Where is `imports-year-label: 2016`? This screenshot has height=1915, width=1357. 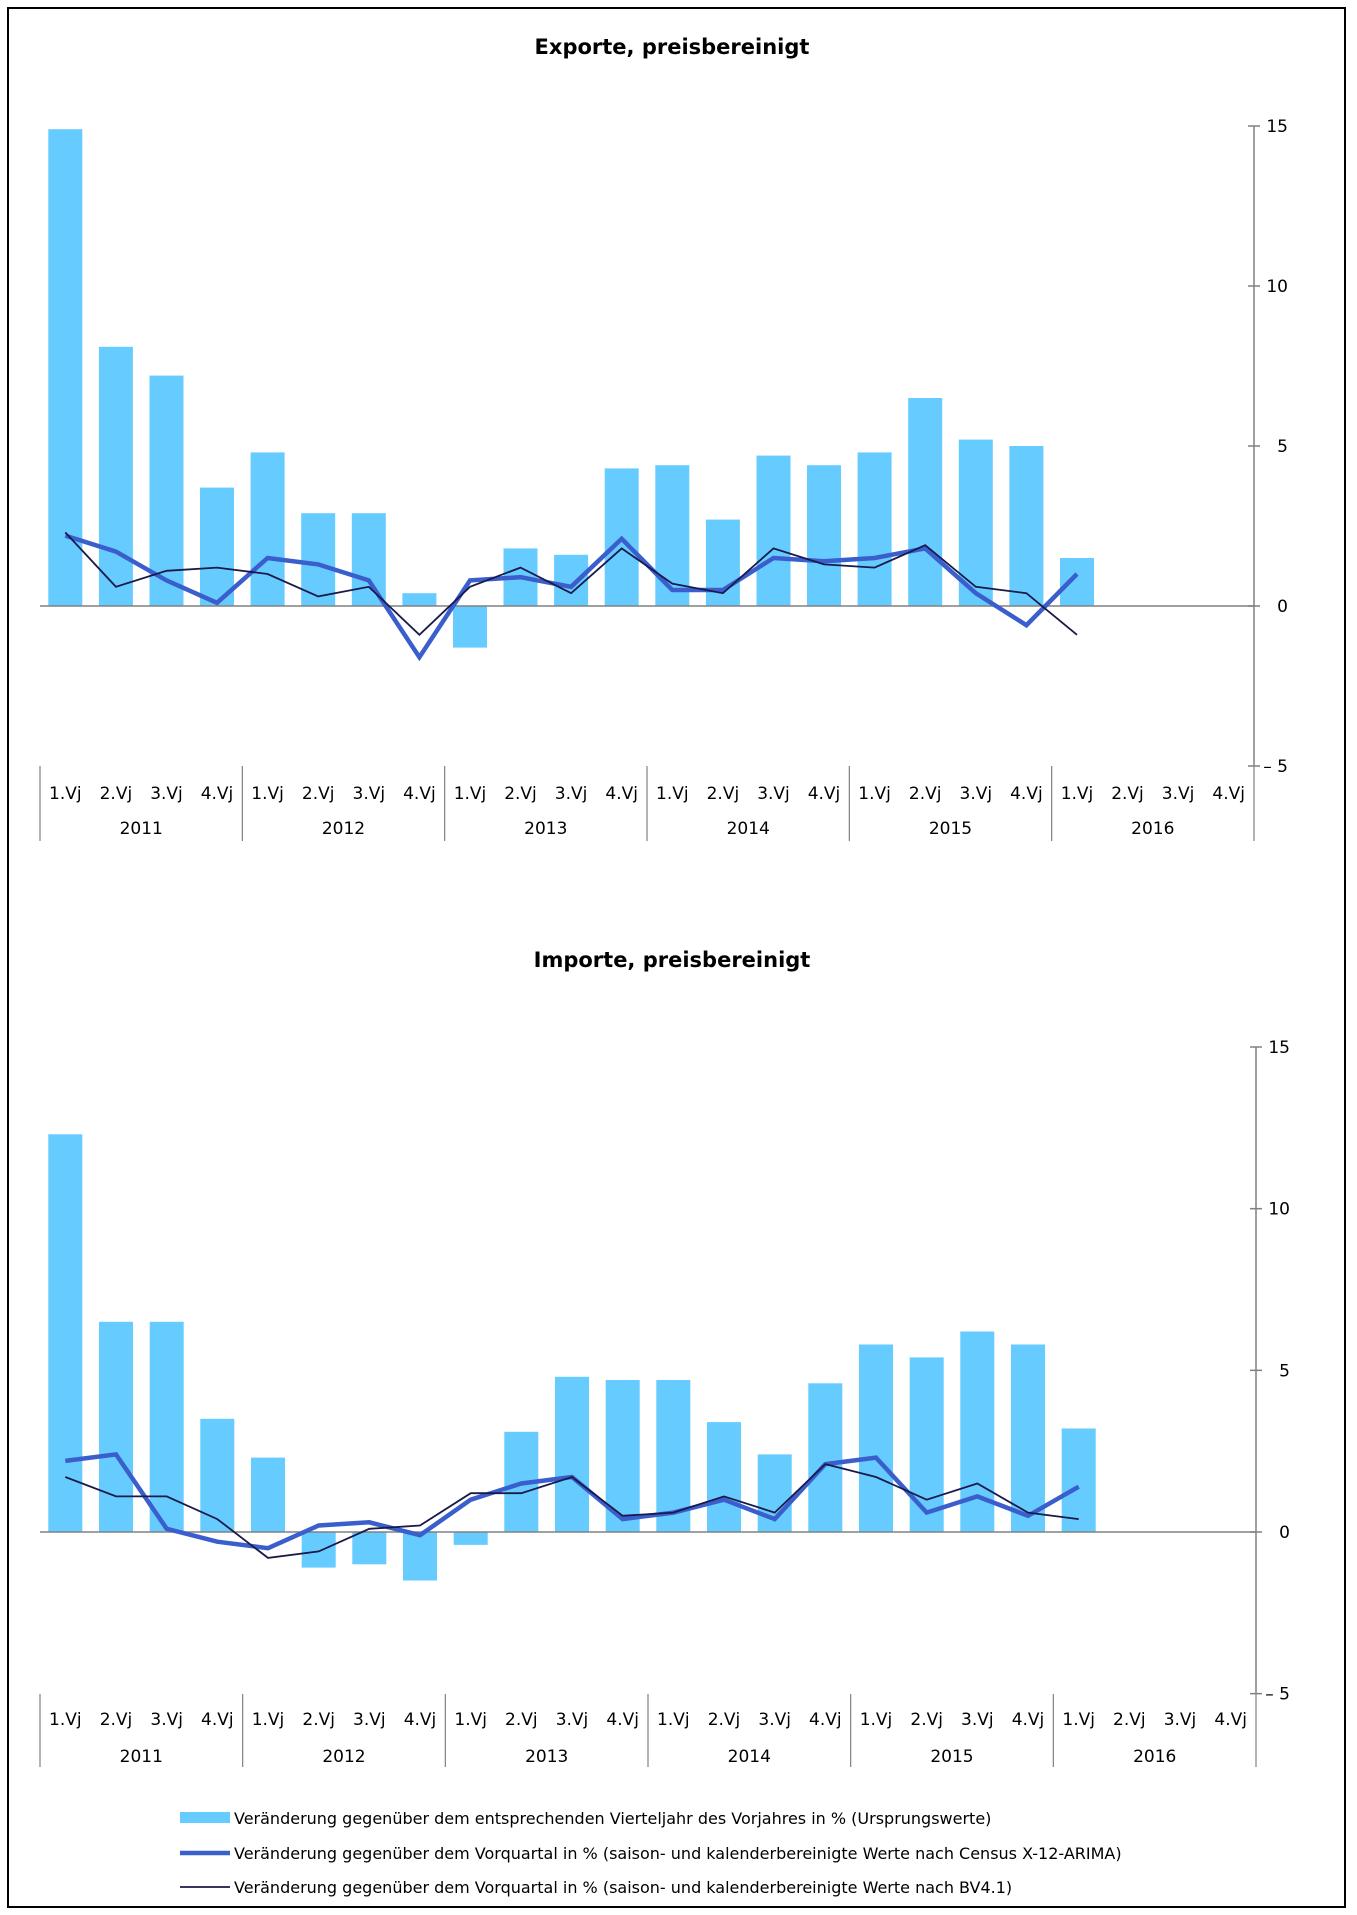
imports-year-label: 2016 is located at coordinates (1154, 1757).